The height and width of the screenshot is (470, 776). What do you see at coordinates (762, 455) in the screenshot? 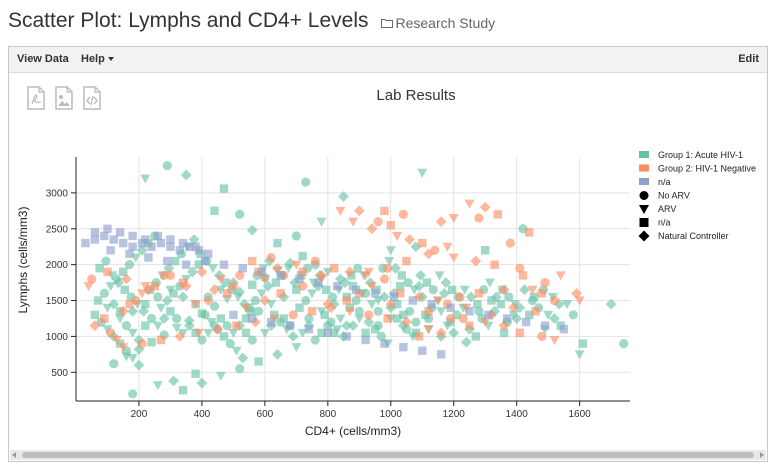
I see `scroll-right-icon` at bounding box center [762, 455].